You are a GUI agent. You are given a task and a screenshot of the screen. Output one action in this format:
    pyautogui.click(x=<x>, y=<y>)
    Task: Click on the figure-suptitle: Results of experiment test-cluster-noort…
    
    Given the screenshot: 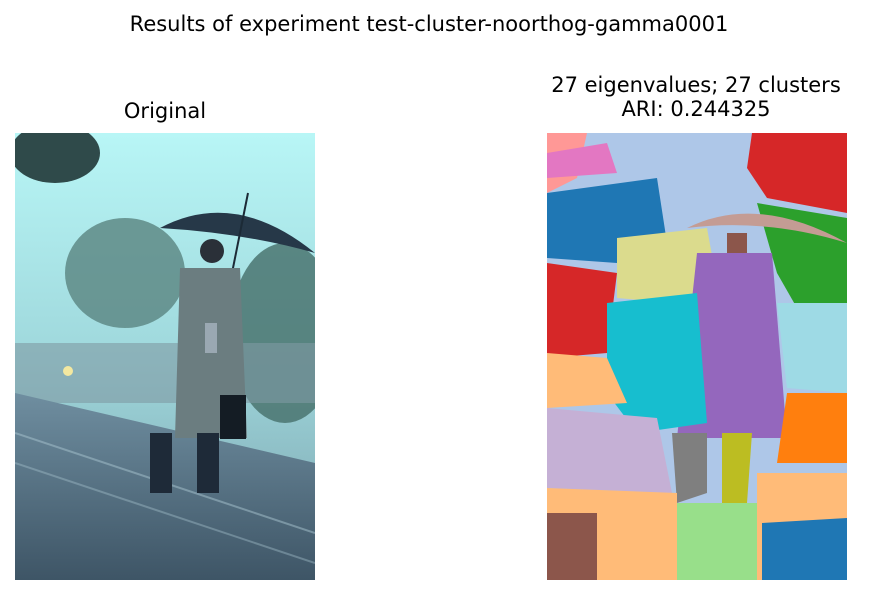 What is the action you would take?
    pyautogui.click(x=429, y=24)
    